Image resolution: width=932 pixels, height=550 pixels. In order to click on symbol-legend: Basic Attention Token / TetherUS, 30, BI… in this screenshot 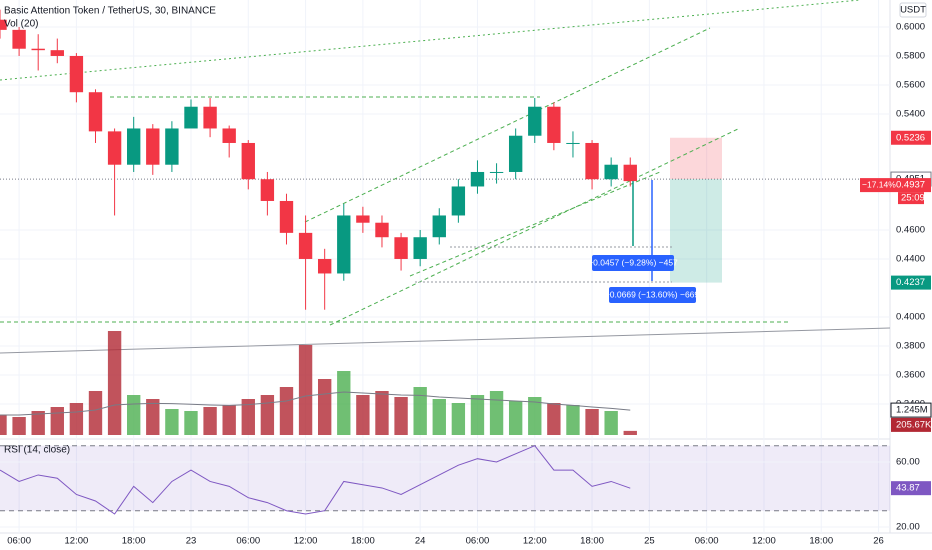, I will do `click(110, 11)`.